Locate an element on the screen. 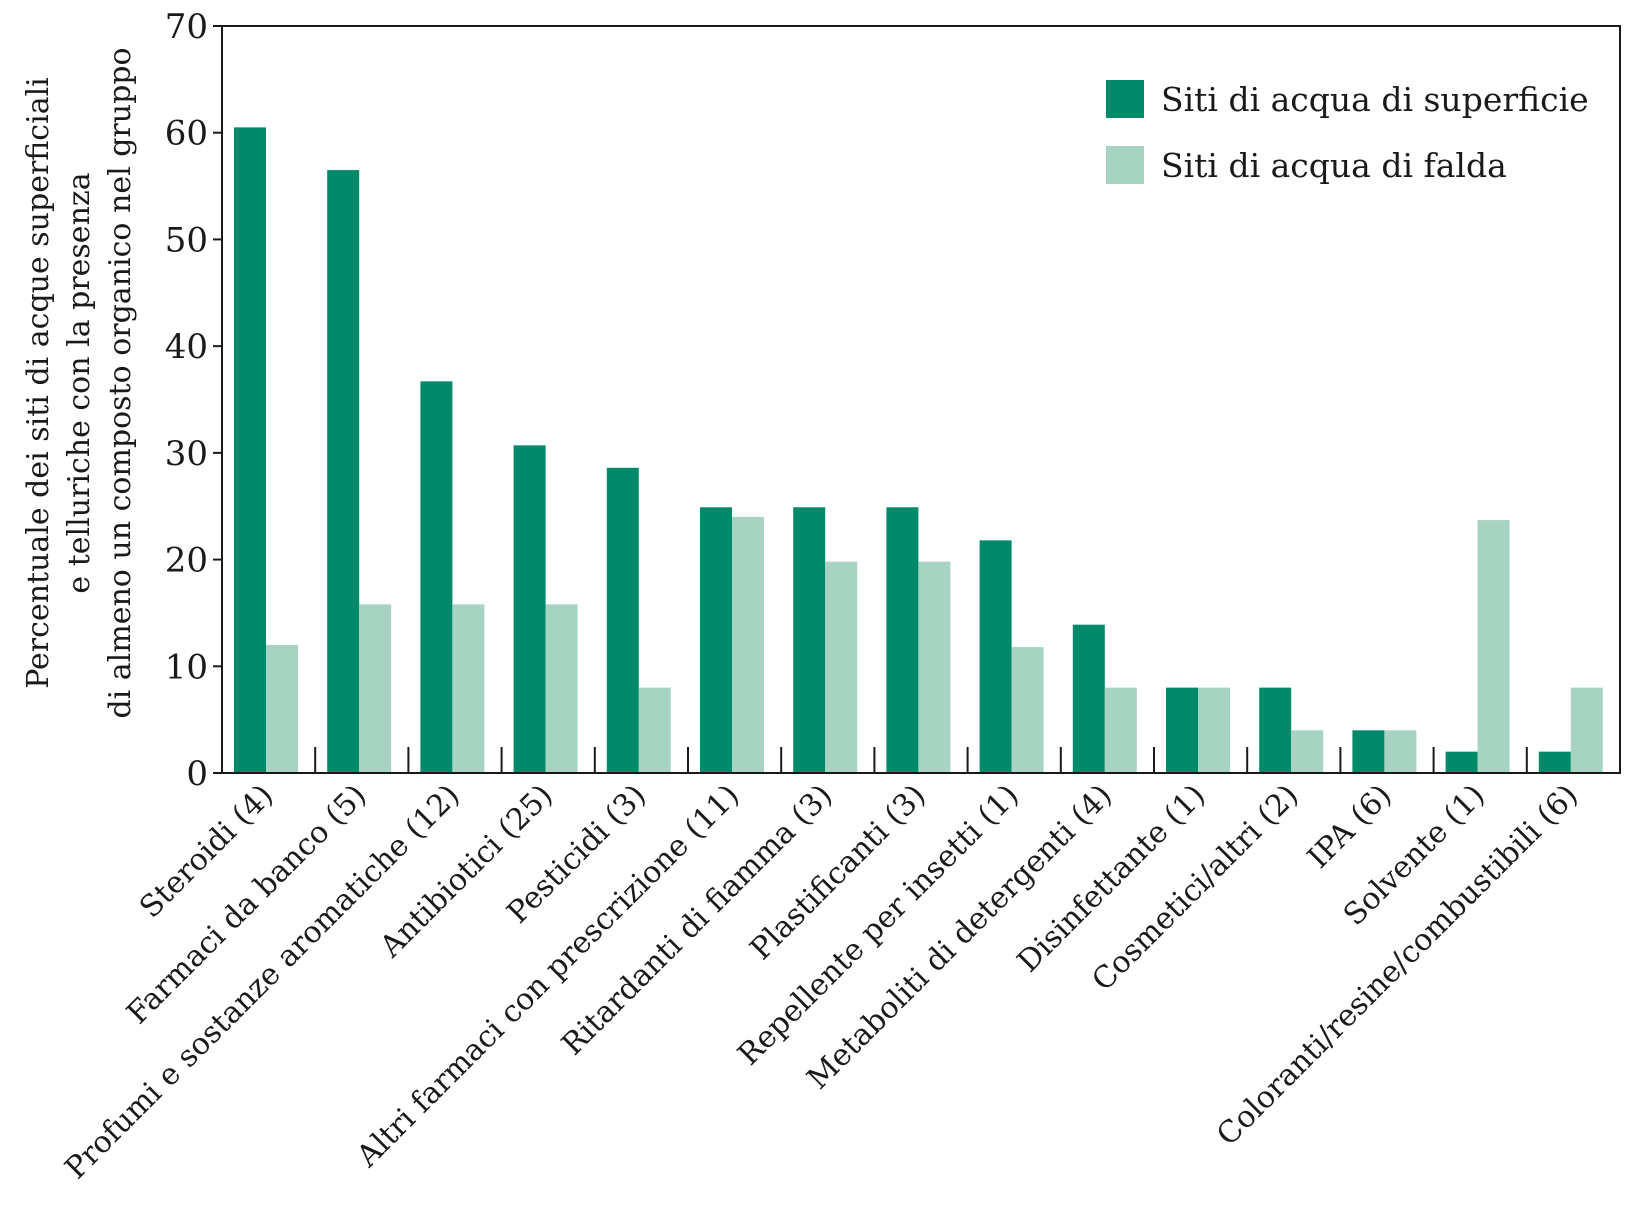 The height and width of the screenshot is (1232, 1633). y-tick-label-40: 40 is located at coordinates (186, 347).